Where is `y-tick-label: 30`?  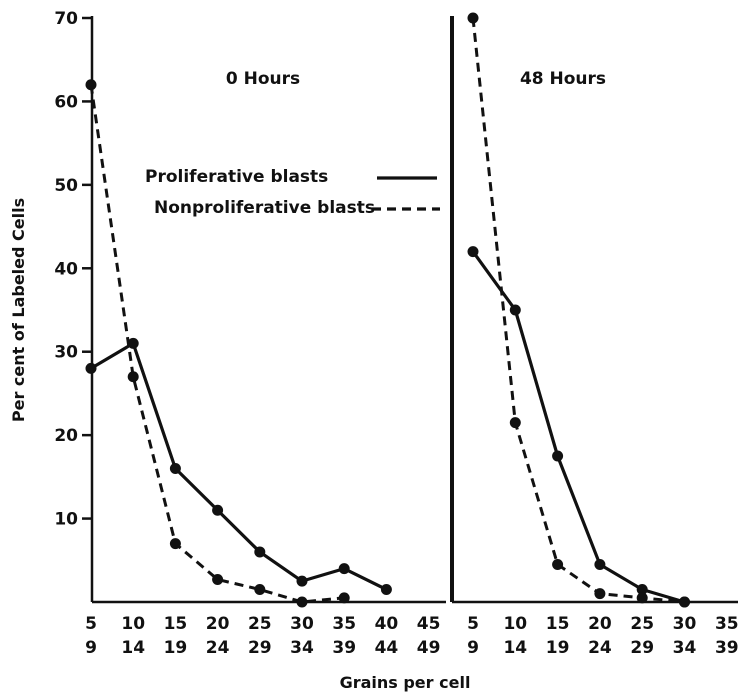 y-tick-label: 30 is located at coordinates (66, 353).